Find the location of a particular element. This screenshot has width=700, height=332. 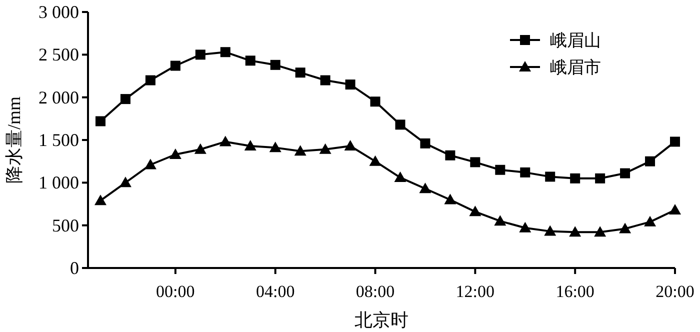

y-tick-label: 2 000 is located at coordinates (58, 97).